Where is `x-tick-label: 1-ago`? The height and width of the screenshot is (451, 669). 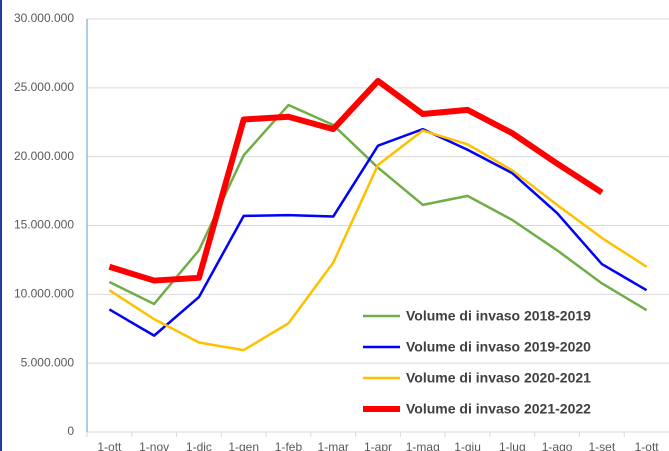
x-tick-label: 1-ago is located at coordinates (557, 445).